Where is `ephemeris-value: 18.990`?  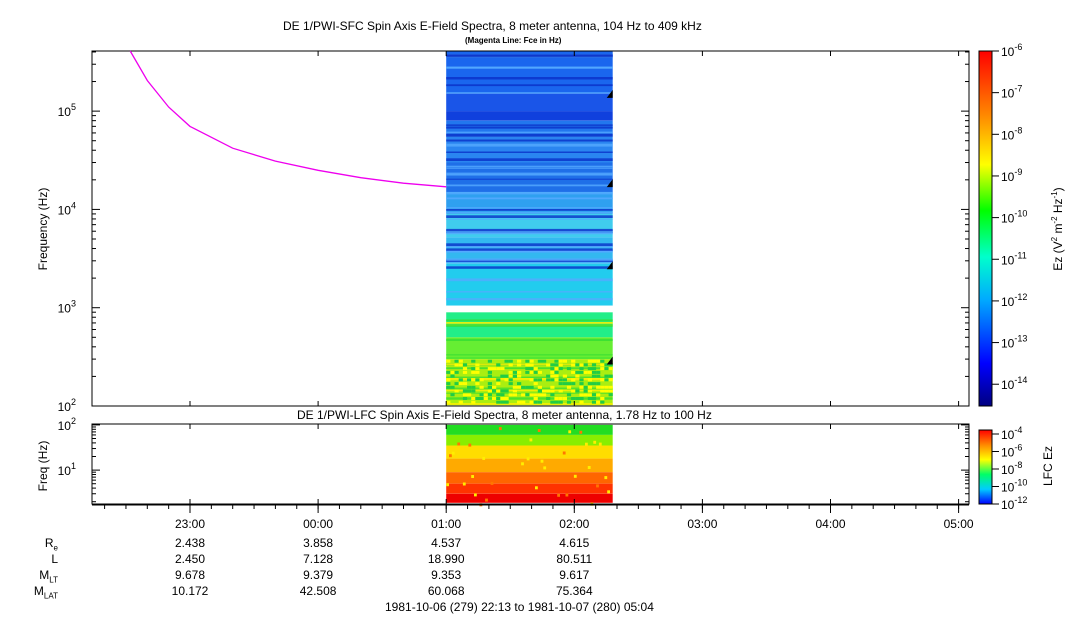 ephemeris-value: 18.990 is located at coordinates (446, 559).